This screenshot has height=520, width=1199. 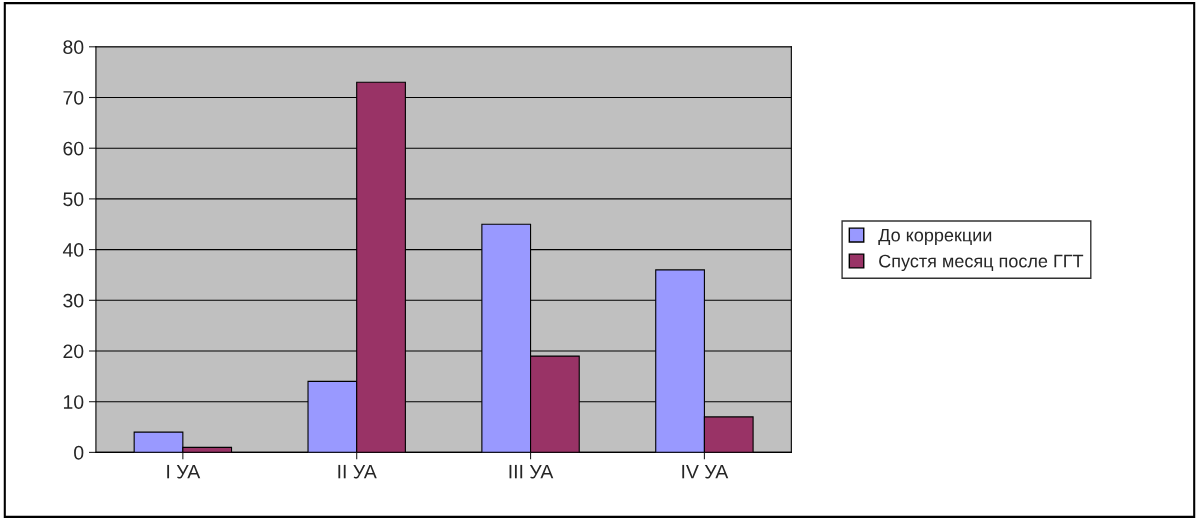 What do you see at coordinates (705, 471) in the screenshot?
I see `x-tick-label: IV УА` at bounding box center [705, 471].